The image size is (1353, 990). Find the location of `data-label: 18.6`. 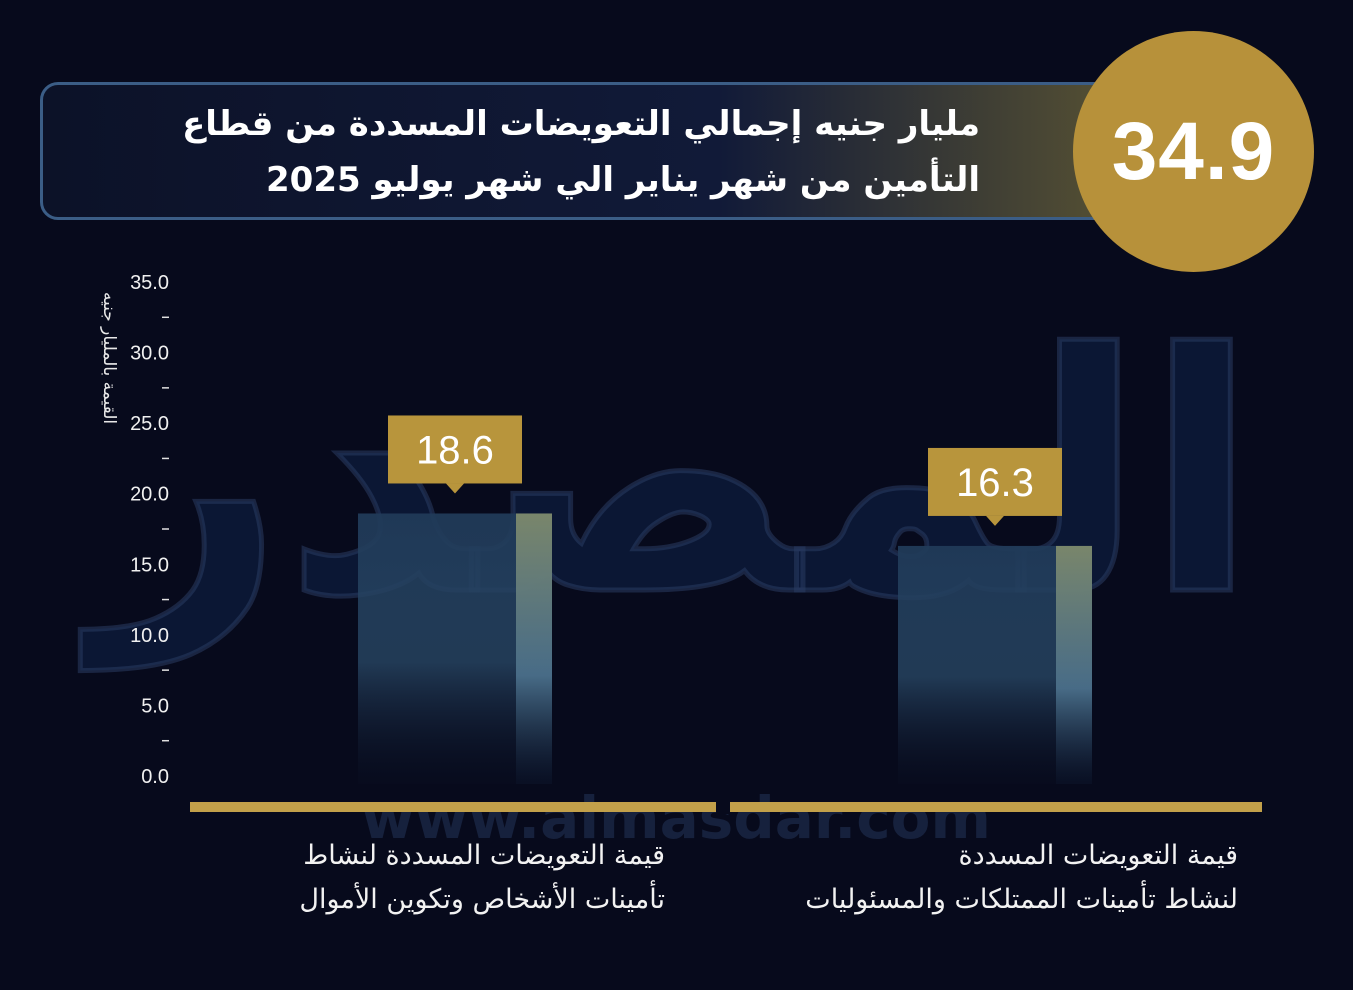

data-label: 18.6 is located at coordinates (455, 450).